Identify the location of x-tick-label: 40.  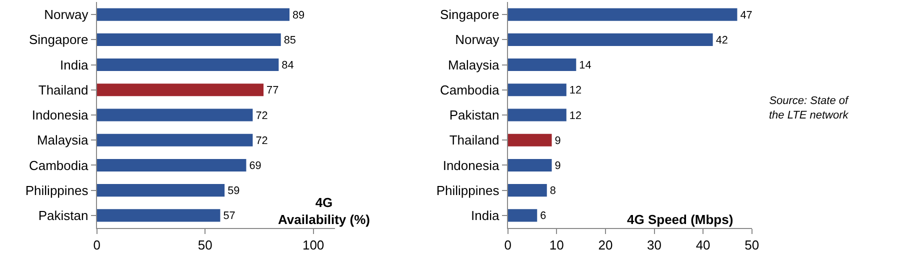
(703, 245).